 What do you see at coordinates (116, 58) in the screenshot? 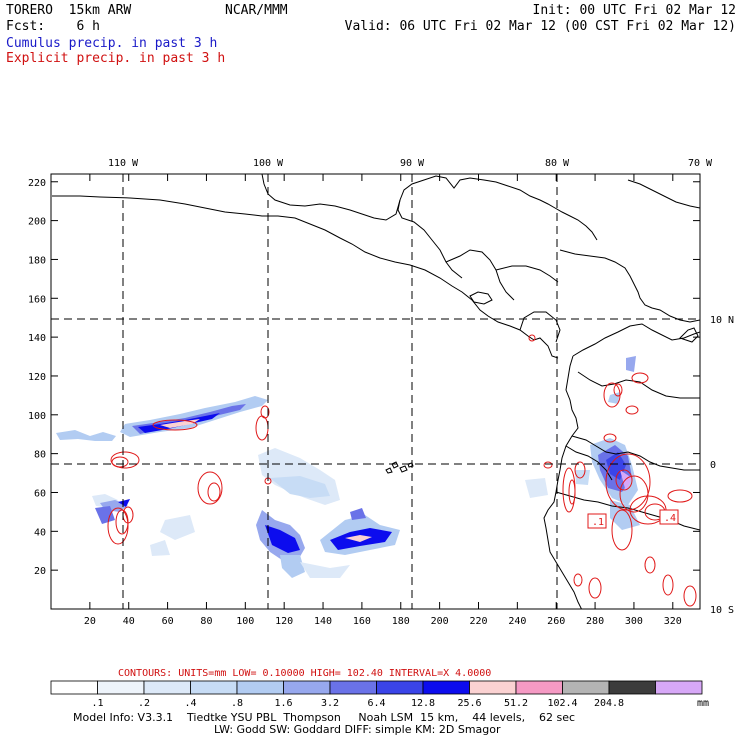
I see `explicit-title: Explicit precip. in past 3 h` at bounding box center [116, 58].